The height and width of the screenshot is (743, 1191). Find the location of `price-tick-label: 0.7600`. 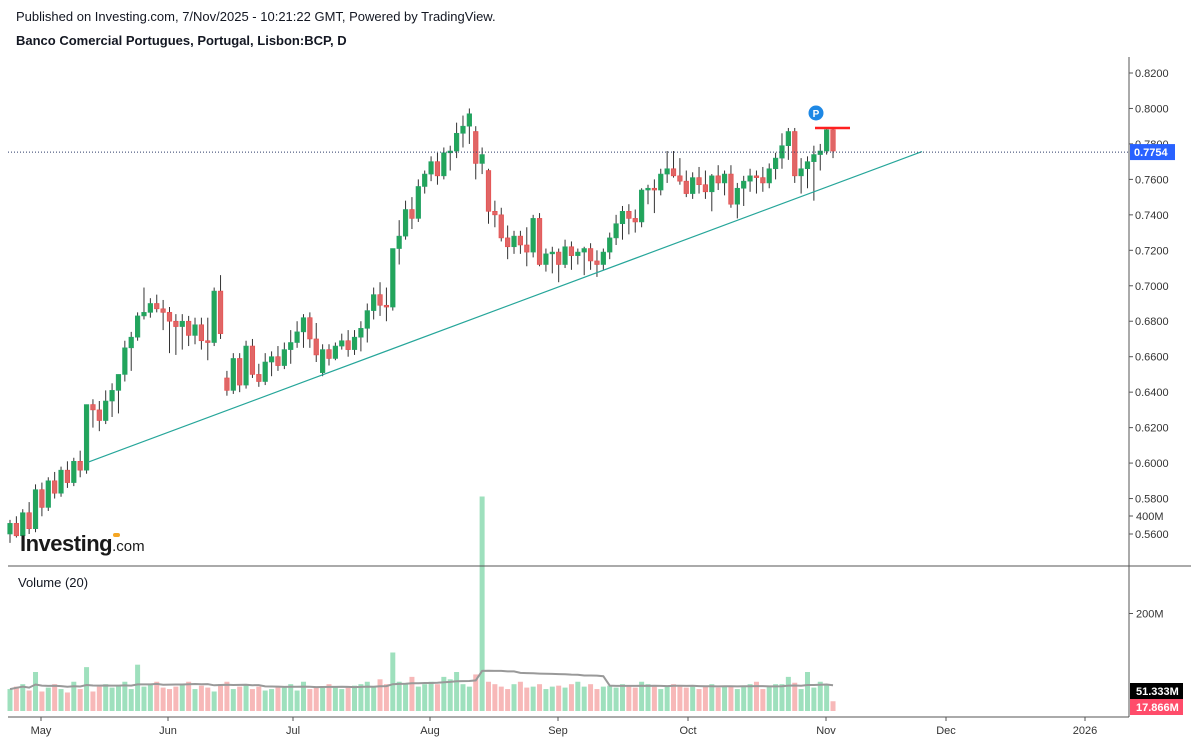

price-tick-label: 0.7600 is located at coordinates (1152, 180).